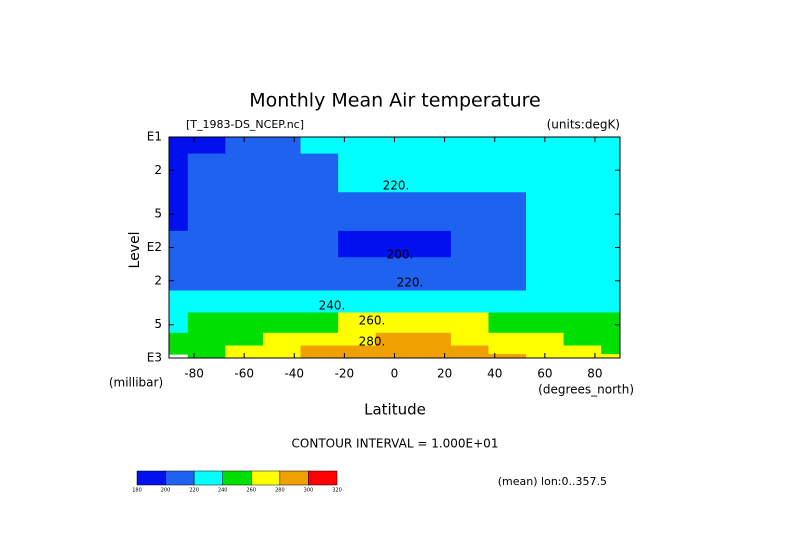  Describe the element at coordinates (544, 374) in the screenshot. I see `x-tick-label: 60` at that location.